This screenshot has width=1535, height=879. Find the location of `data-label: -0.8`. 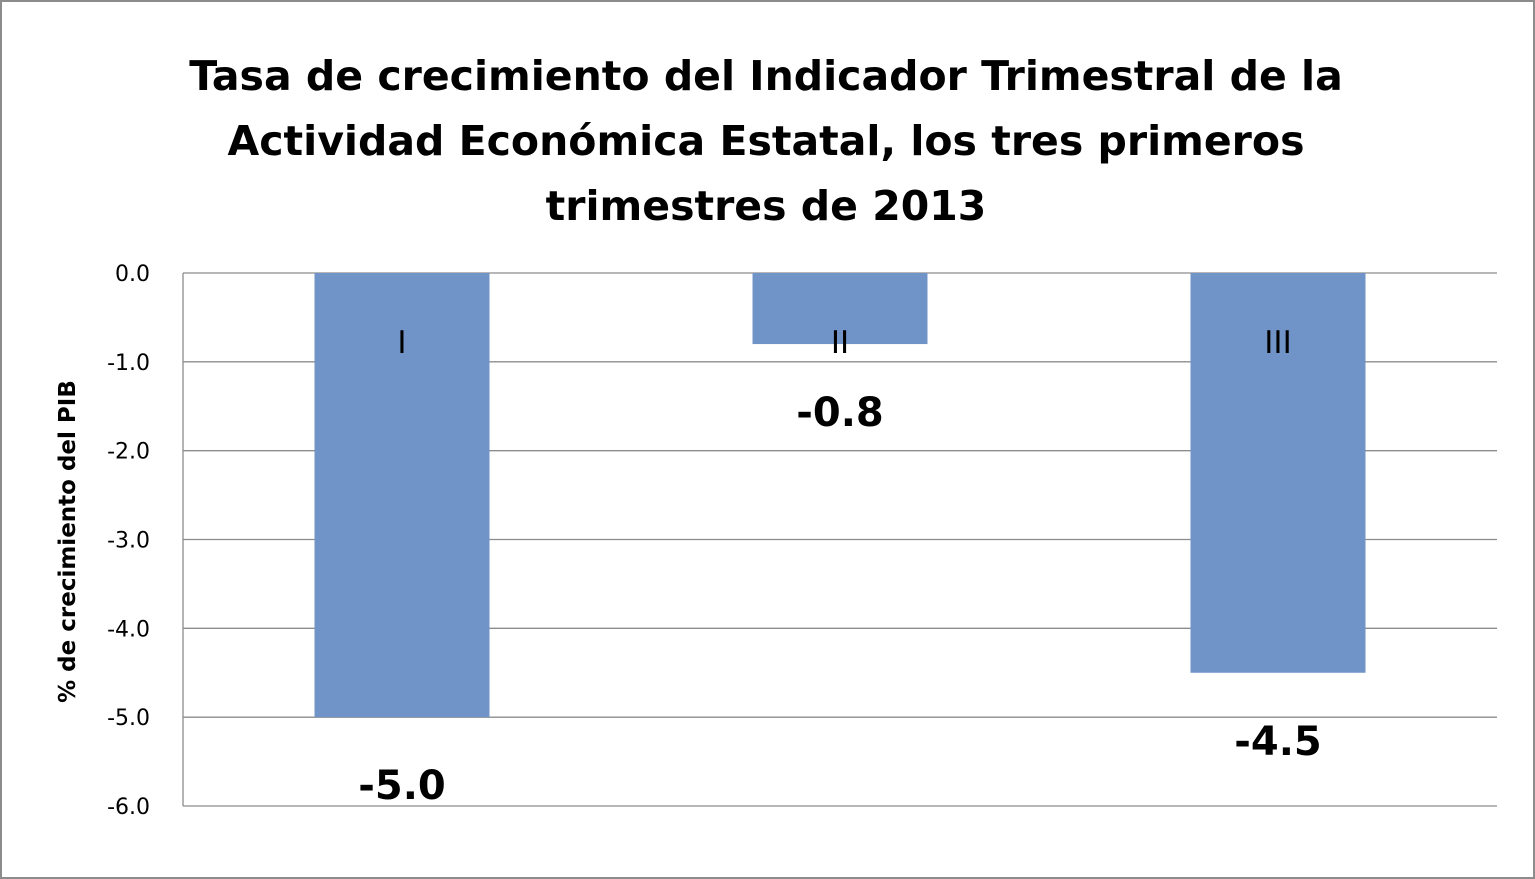

data-label: -0.8 is located at coordinates (839, 413).